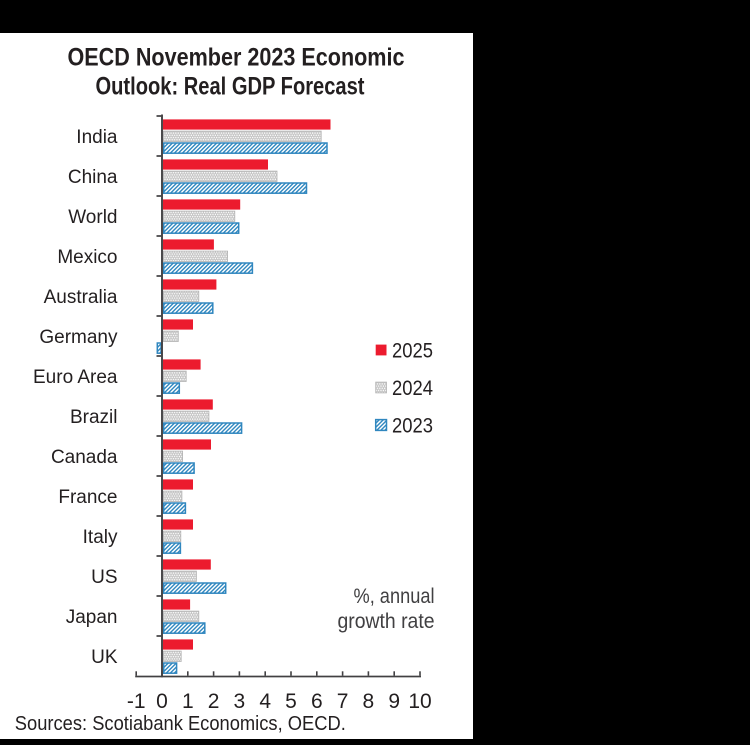 The image size is (750, 745). What do you see at coordinates (75, 377) in the screenshot?
I see `svg-text: Euro Area` at bounding box center [75, 377].